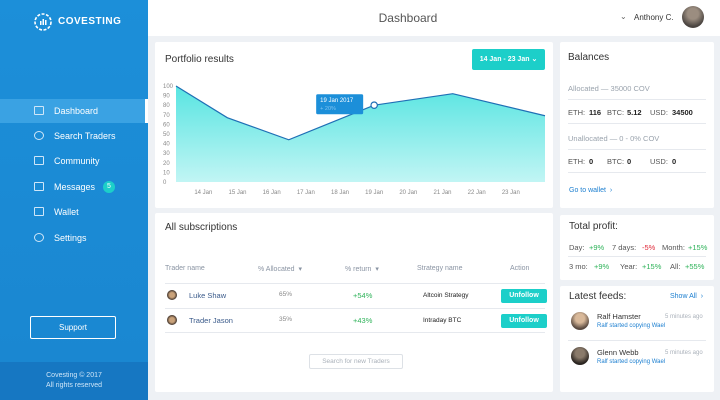  Describe the element at coordinates (618, 352) in the screenshot. I see `feed-name: Glenn Webb` at that location.